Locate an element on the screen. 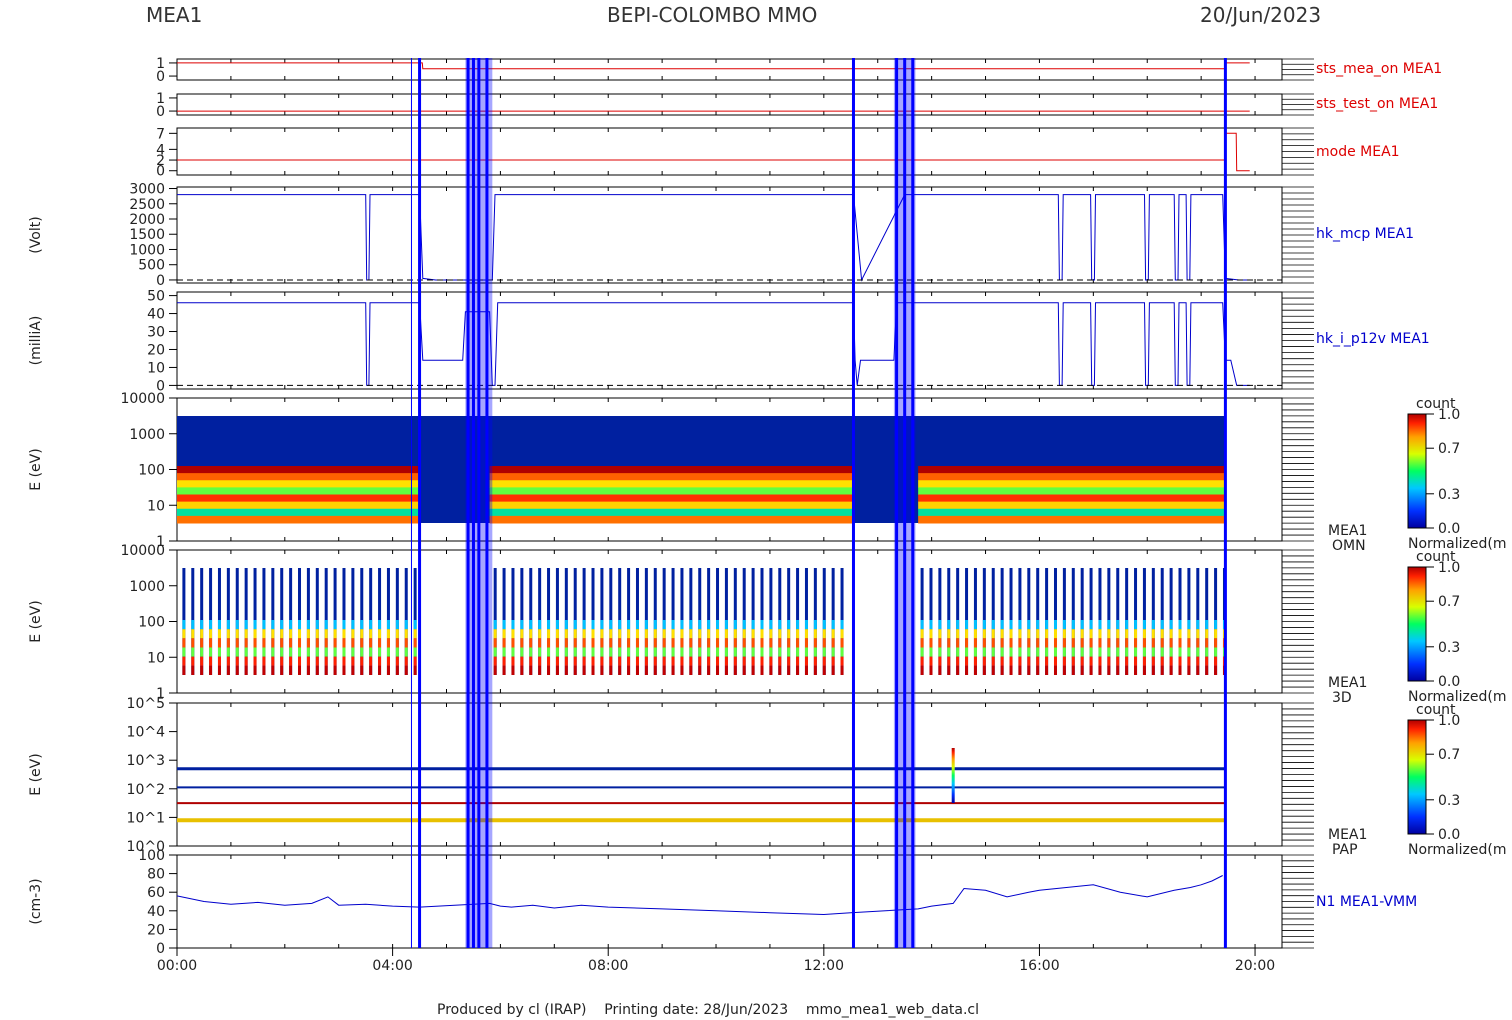 The height and width of the screenshot is (1020, 1512). series-label: mode MEA1 is located at coordinates (1358, 152).